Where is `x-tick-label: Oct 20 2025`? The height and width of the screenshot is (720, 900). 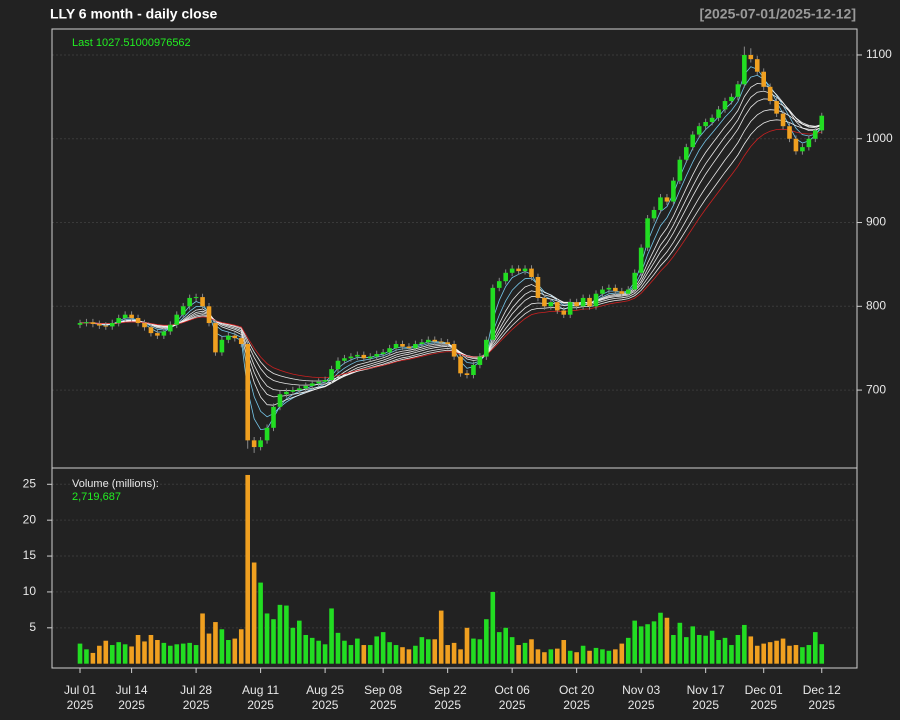
x-tick-label: Oct 20 2025 is located at coordinates (577, 697).